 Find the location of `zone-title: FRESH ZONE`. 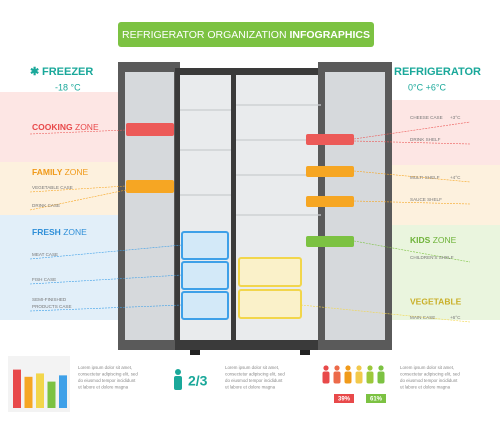

zone-title: FRESH ZONE is located at coordinates (59, 232).